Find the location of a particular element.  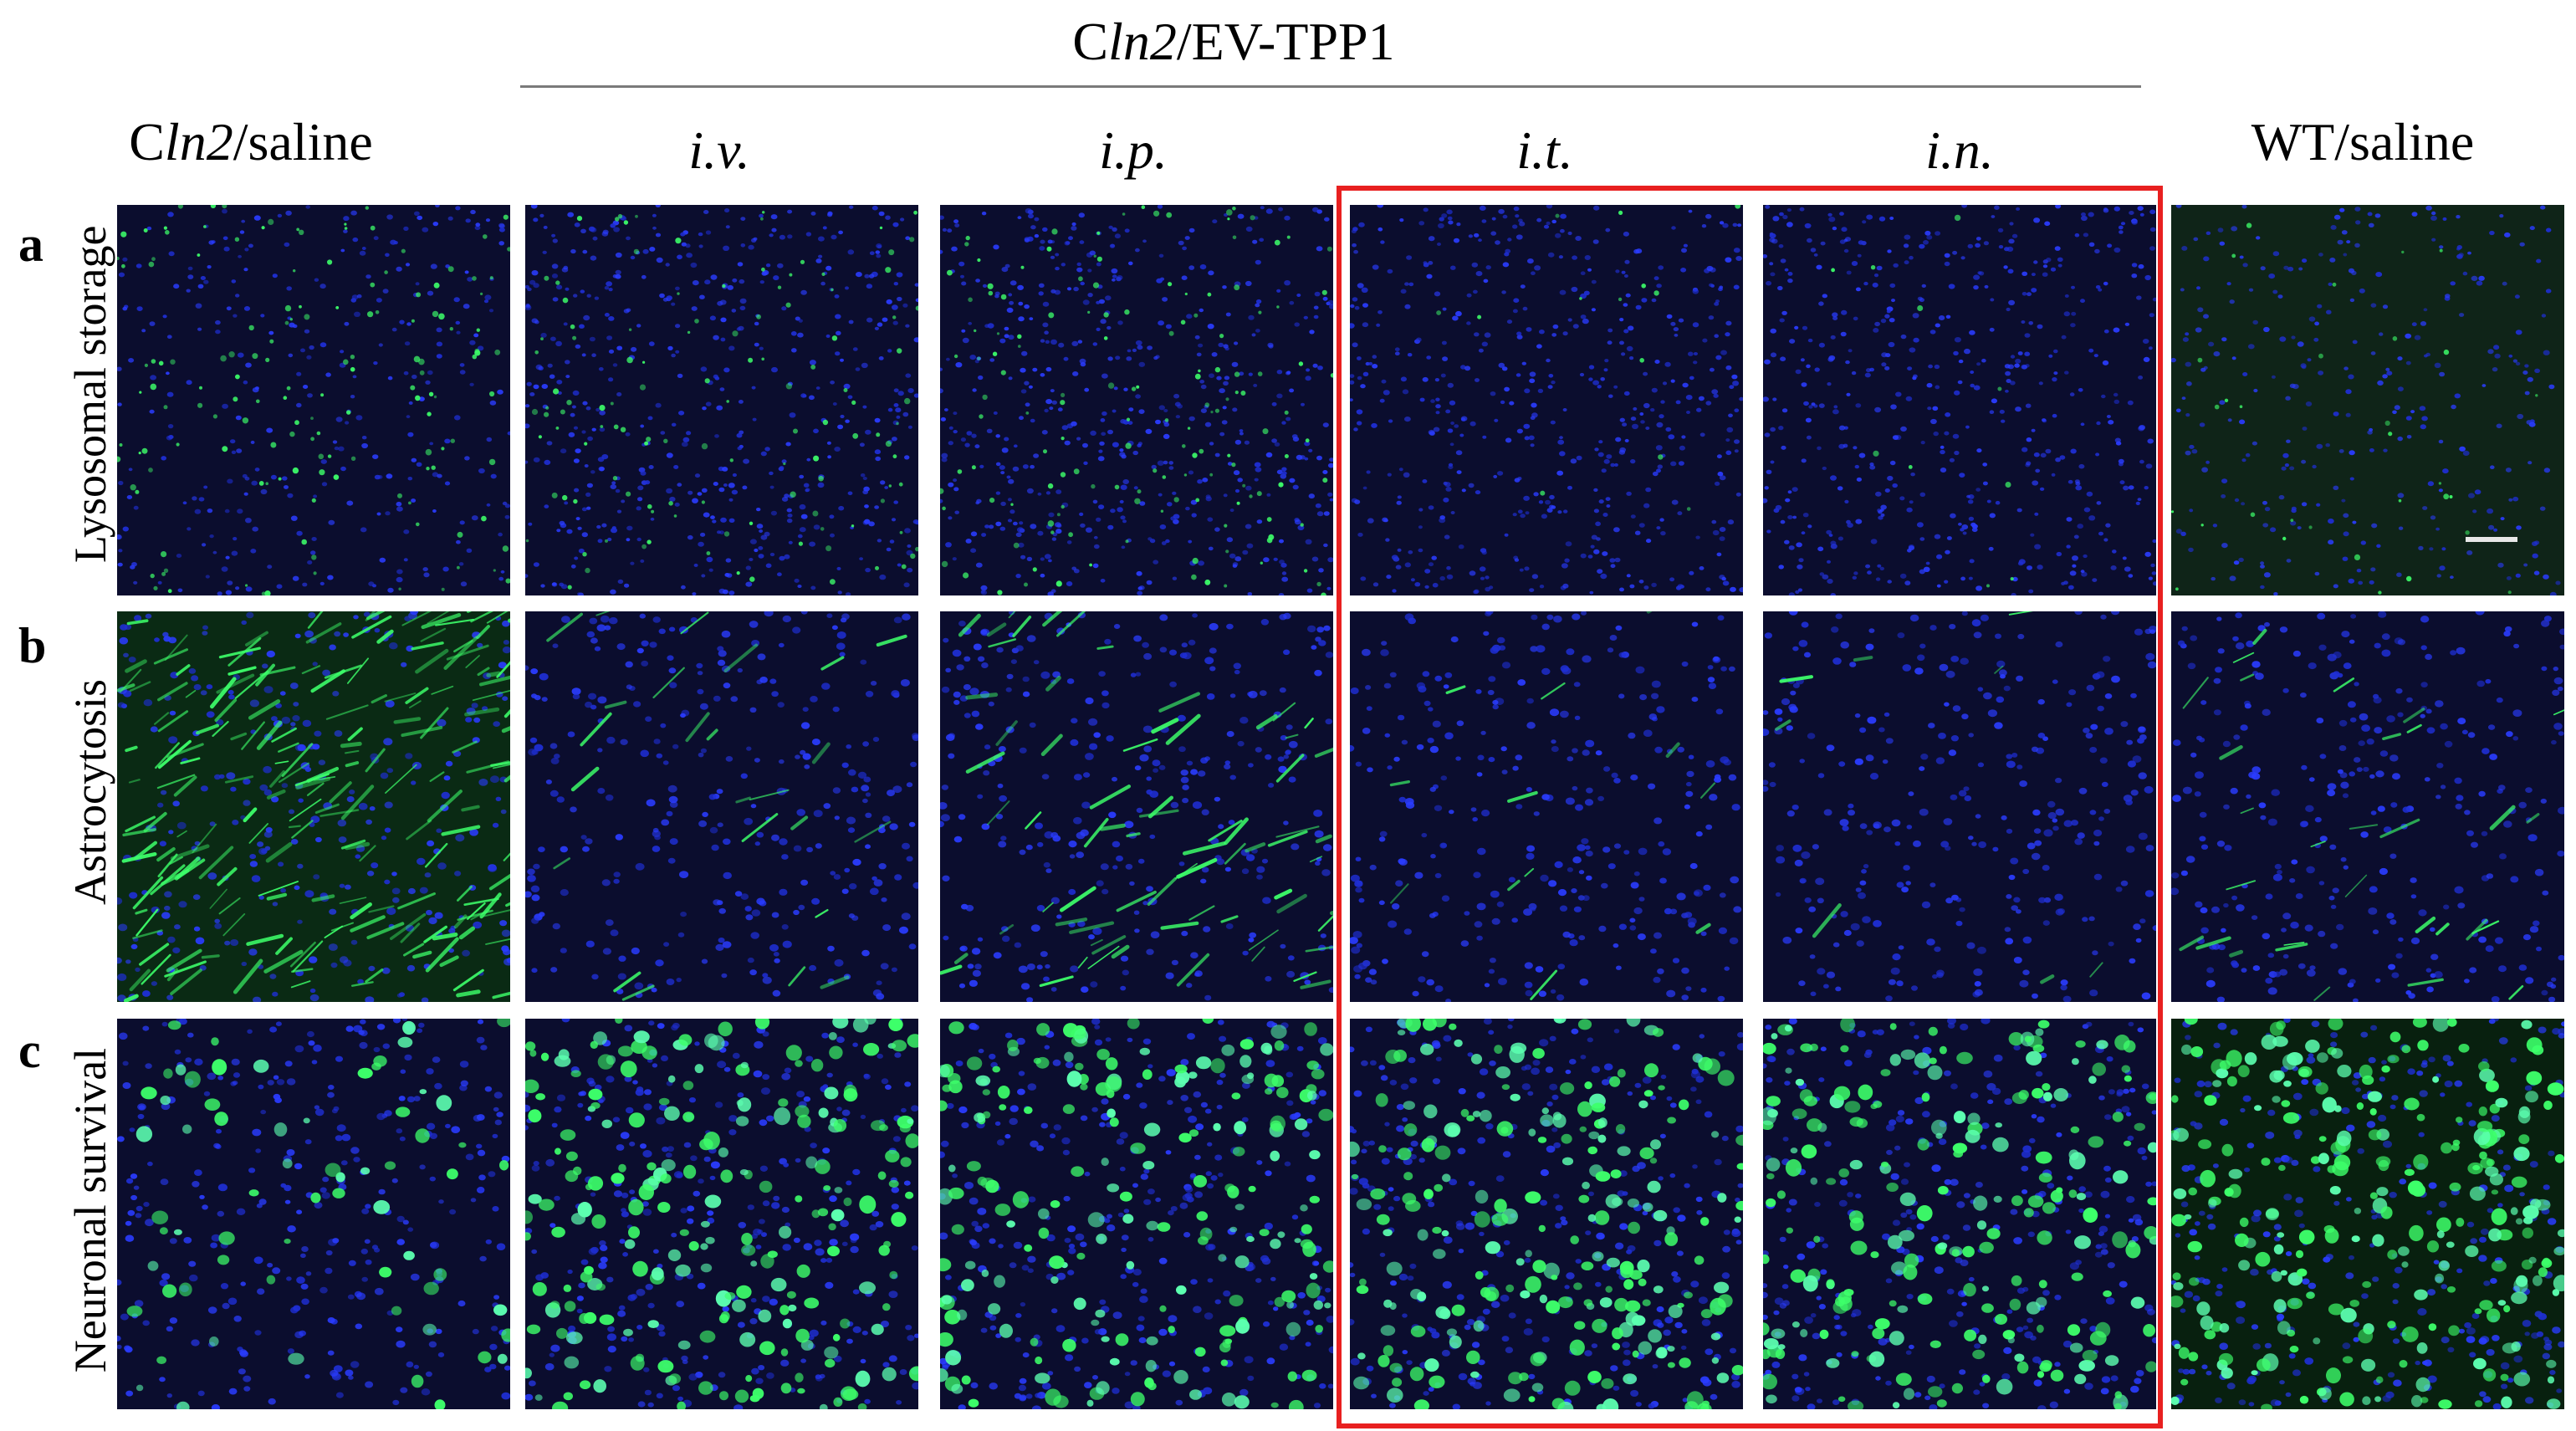

panel-b-wt-saline is located at coordinates (2367, 806).